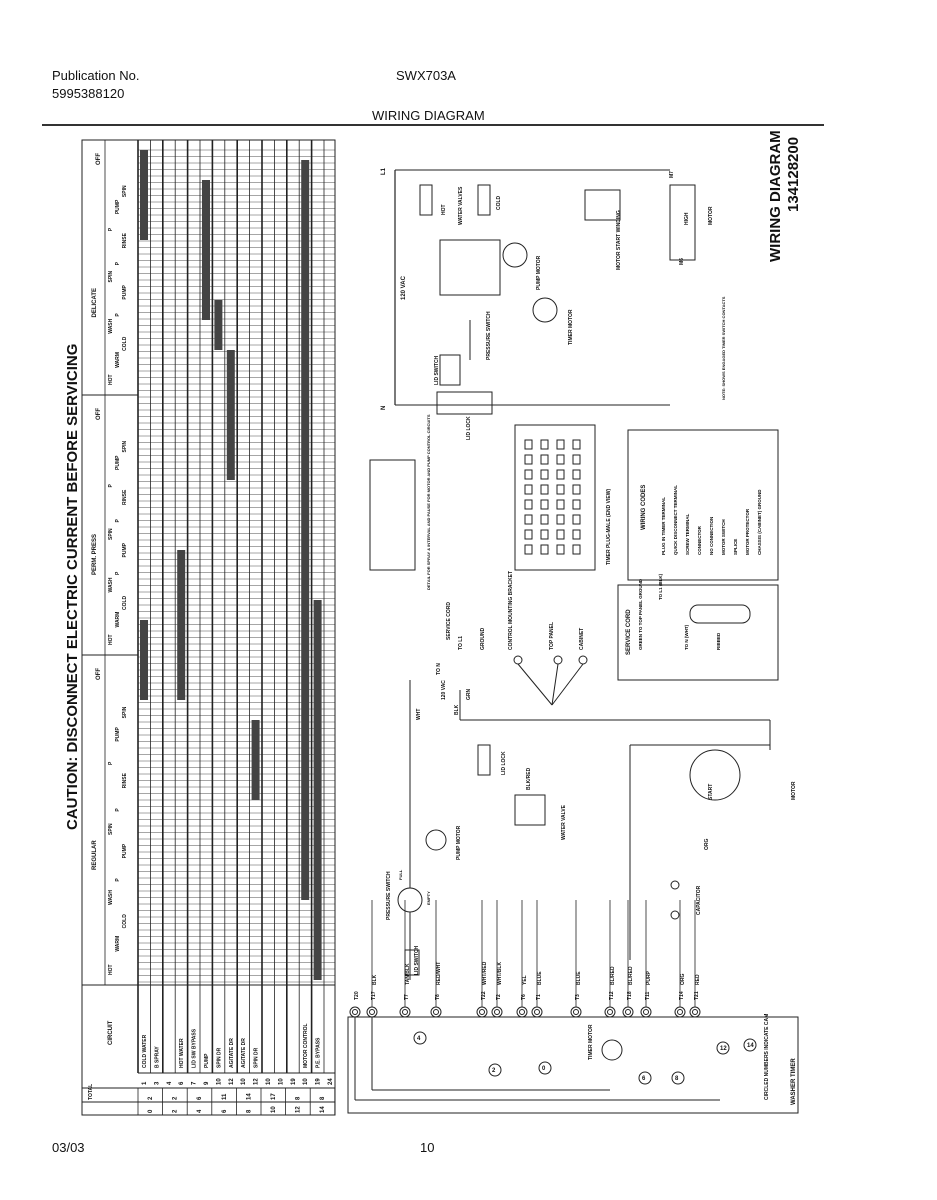 The image size is (937, 1200). I want to click on terminal-number: 12, so click(257, 1081).